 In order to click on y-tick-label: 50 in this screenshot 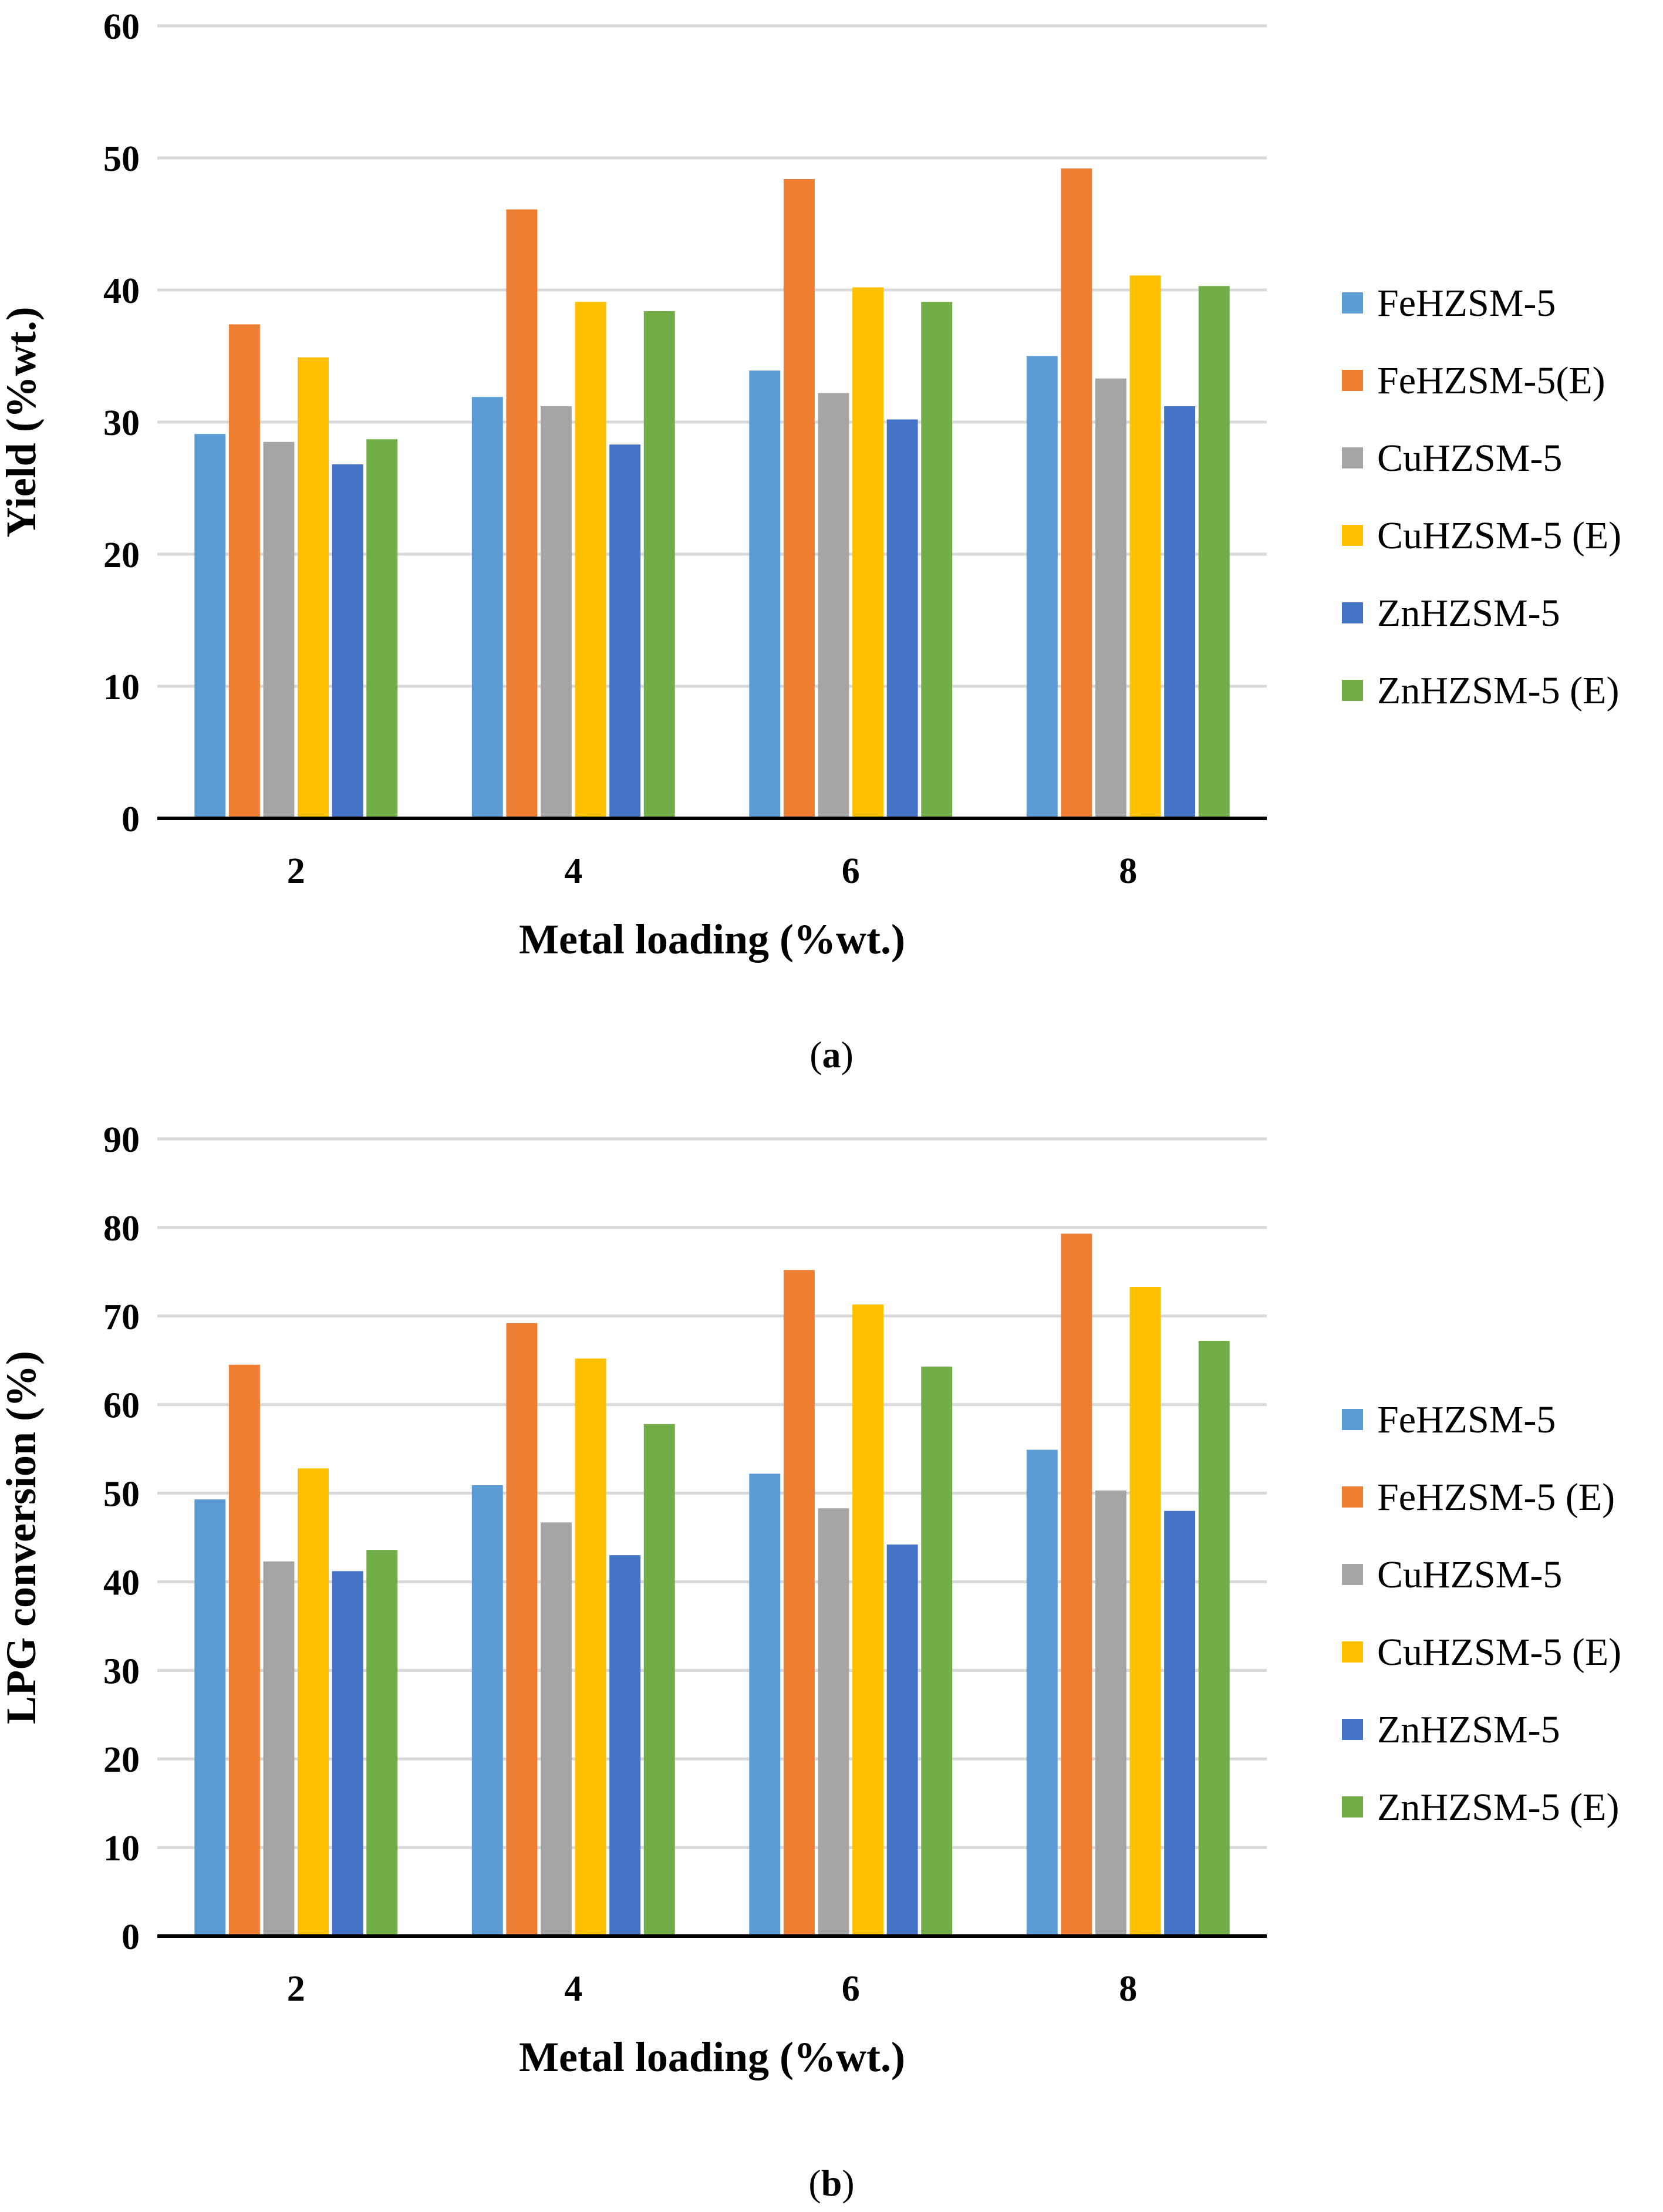, I will do `click(121, 1495)`.